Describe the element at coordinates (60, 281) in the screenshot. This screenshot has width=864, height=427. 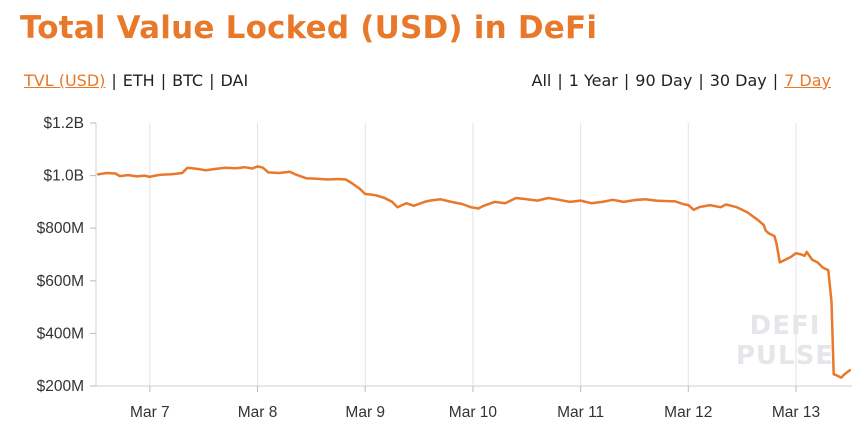
I see `y-tick-label: $600M` at that location.